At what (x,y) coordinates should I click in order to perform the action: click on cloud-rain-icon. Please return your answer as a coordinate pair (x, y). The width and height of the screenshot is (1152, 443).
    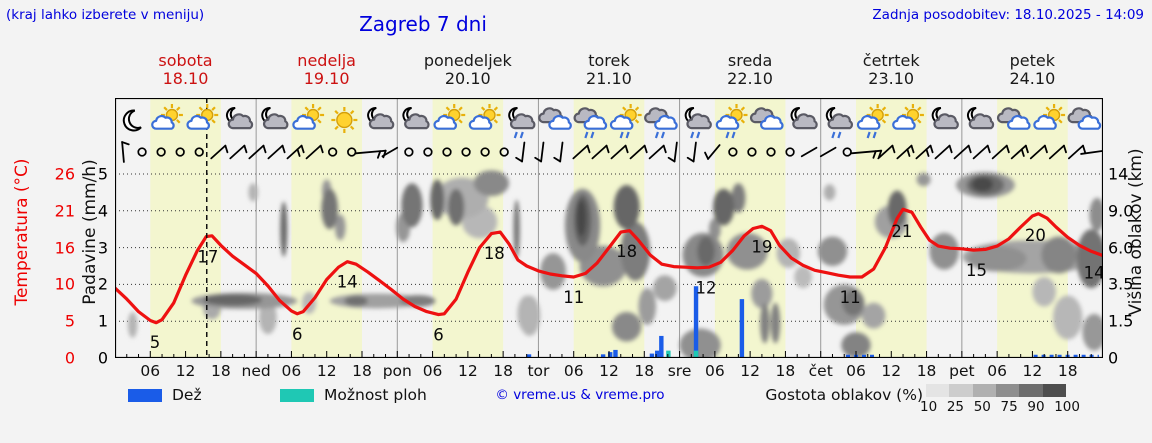
    Looking at the image, I should click on (590, 123).